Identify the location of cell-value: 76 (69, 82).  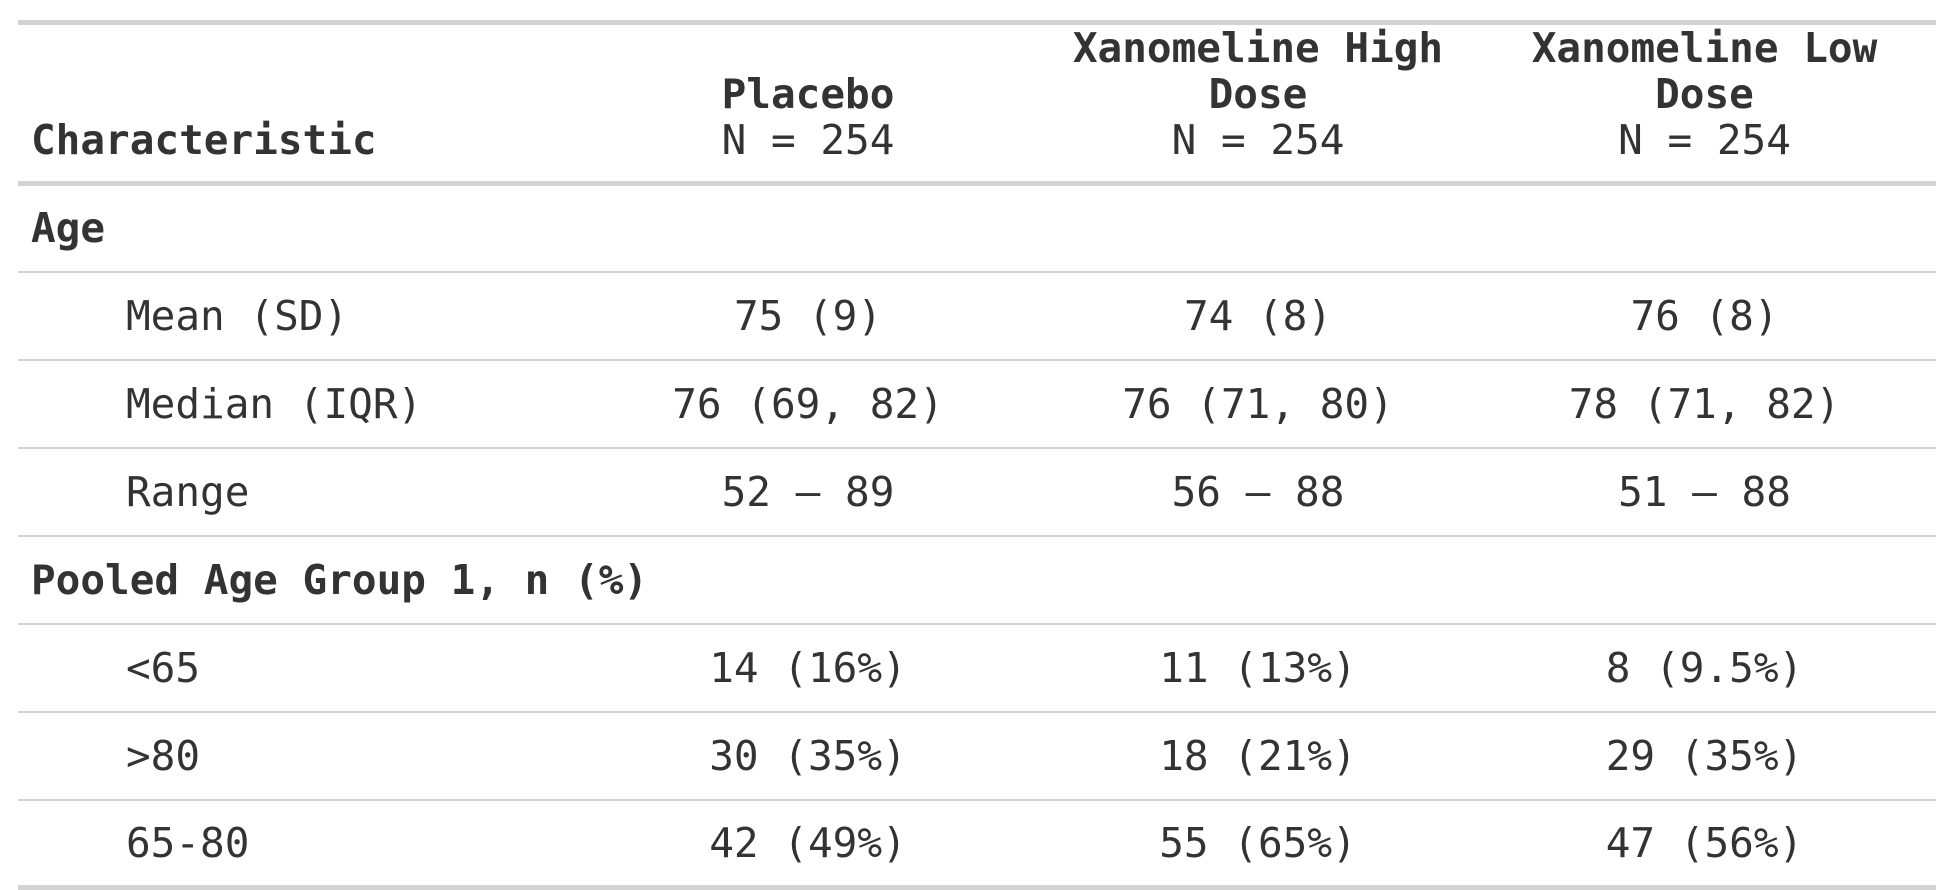
(808, 403).